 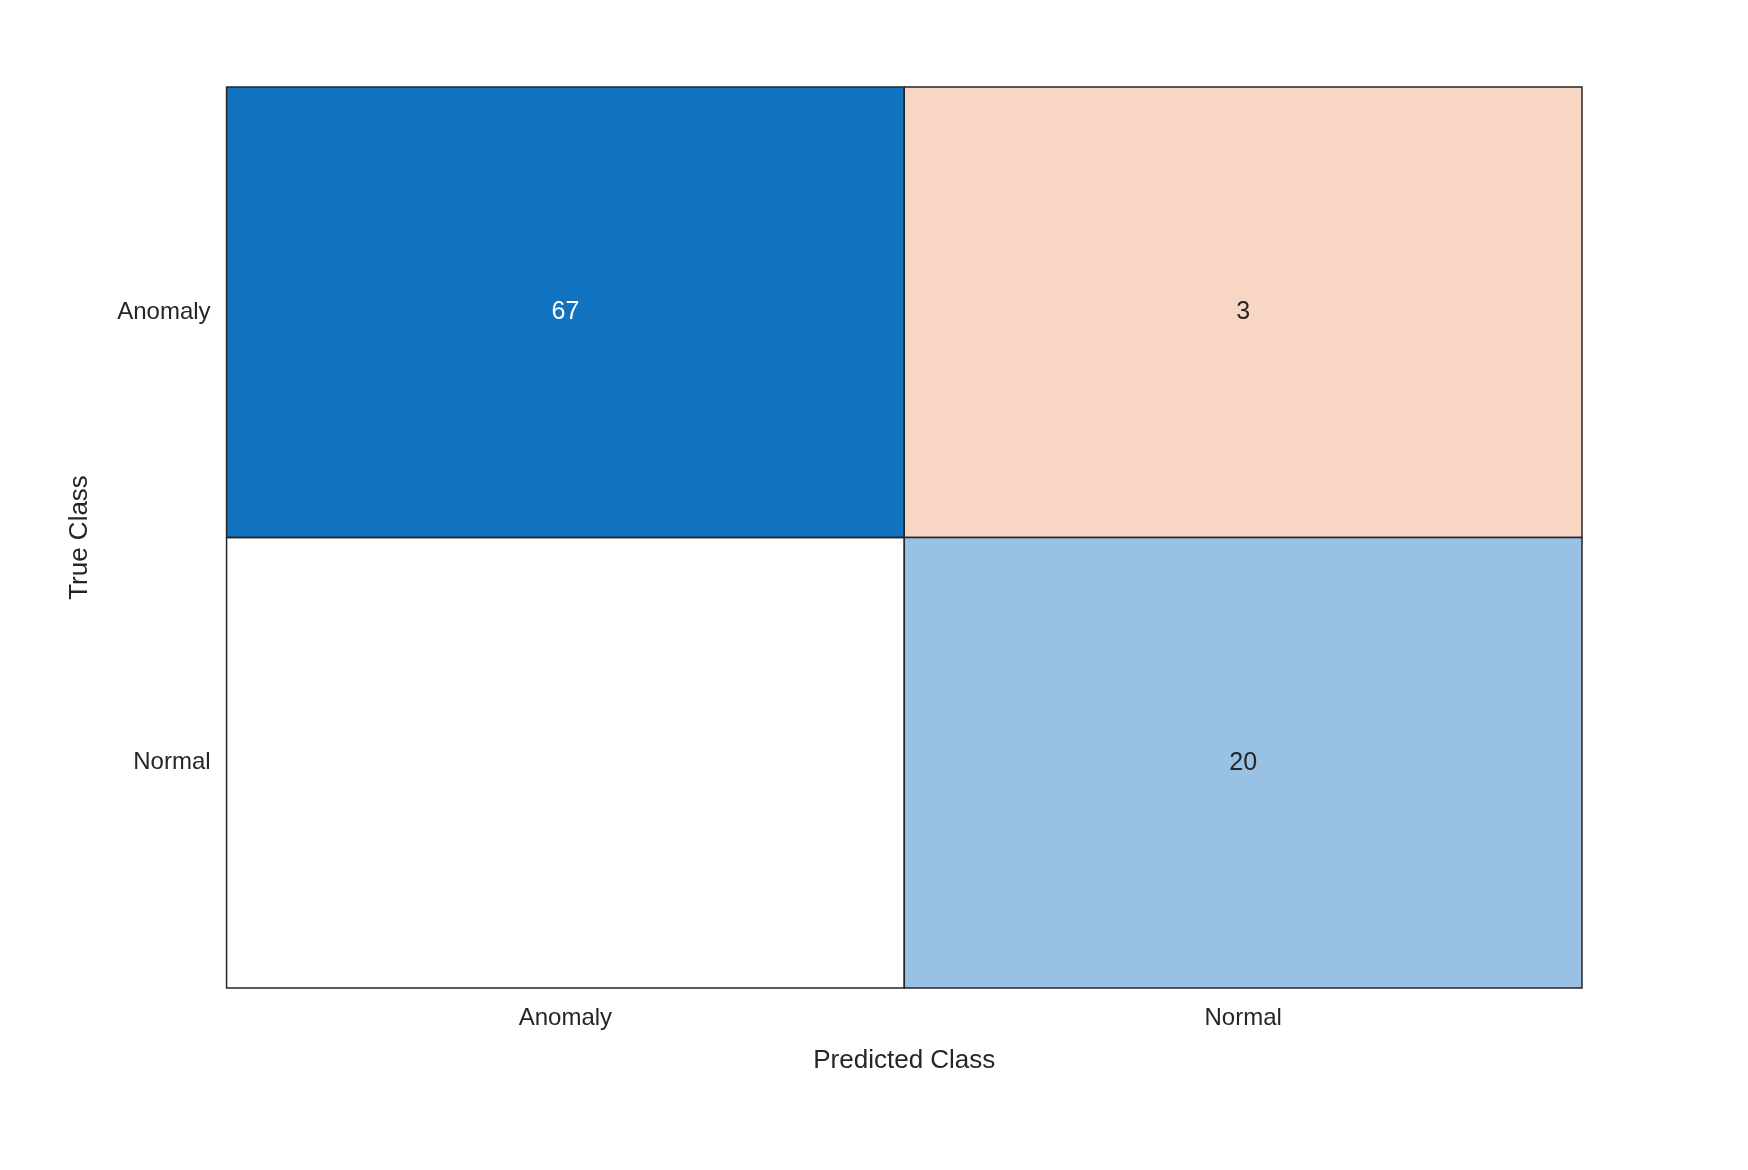 I want to click on data-label: 20, so click(x=1243, y=760).